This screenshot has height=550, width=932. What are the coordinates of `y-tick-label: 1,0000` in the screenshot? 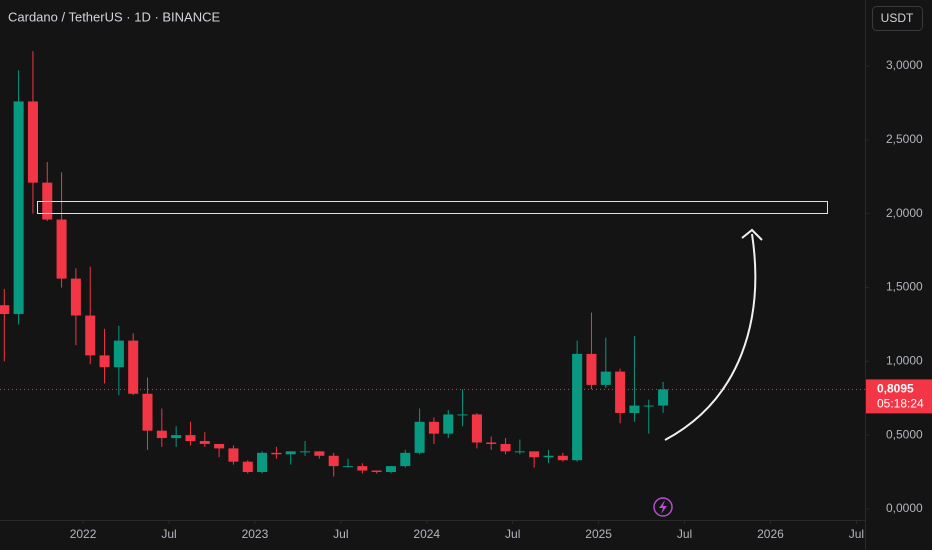 It's located at (904, 360).